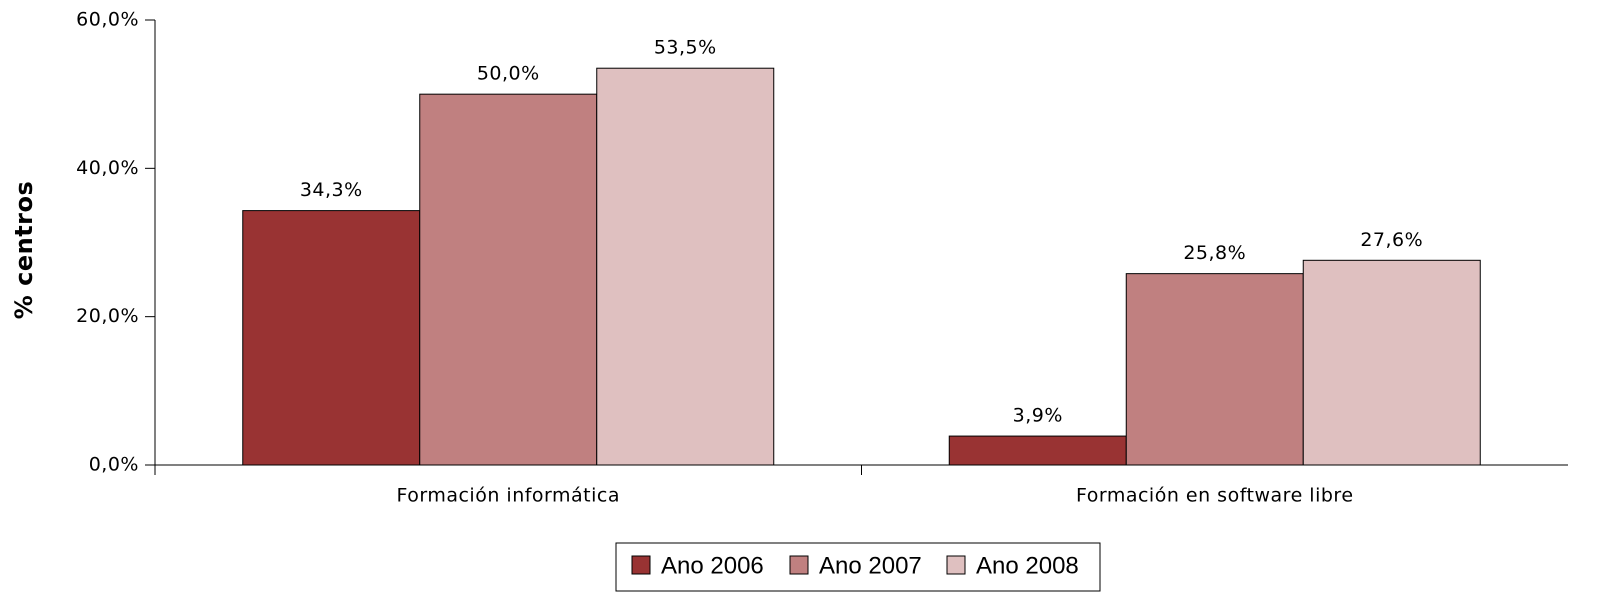 The height and width of the screenshot is (605, 1605). What do you see at coordinates (107, 20) in the screenshot?
I see `y-tick-label: 60,0%` at bounding box center [107, 20].